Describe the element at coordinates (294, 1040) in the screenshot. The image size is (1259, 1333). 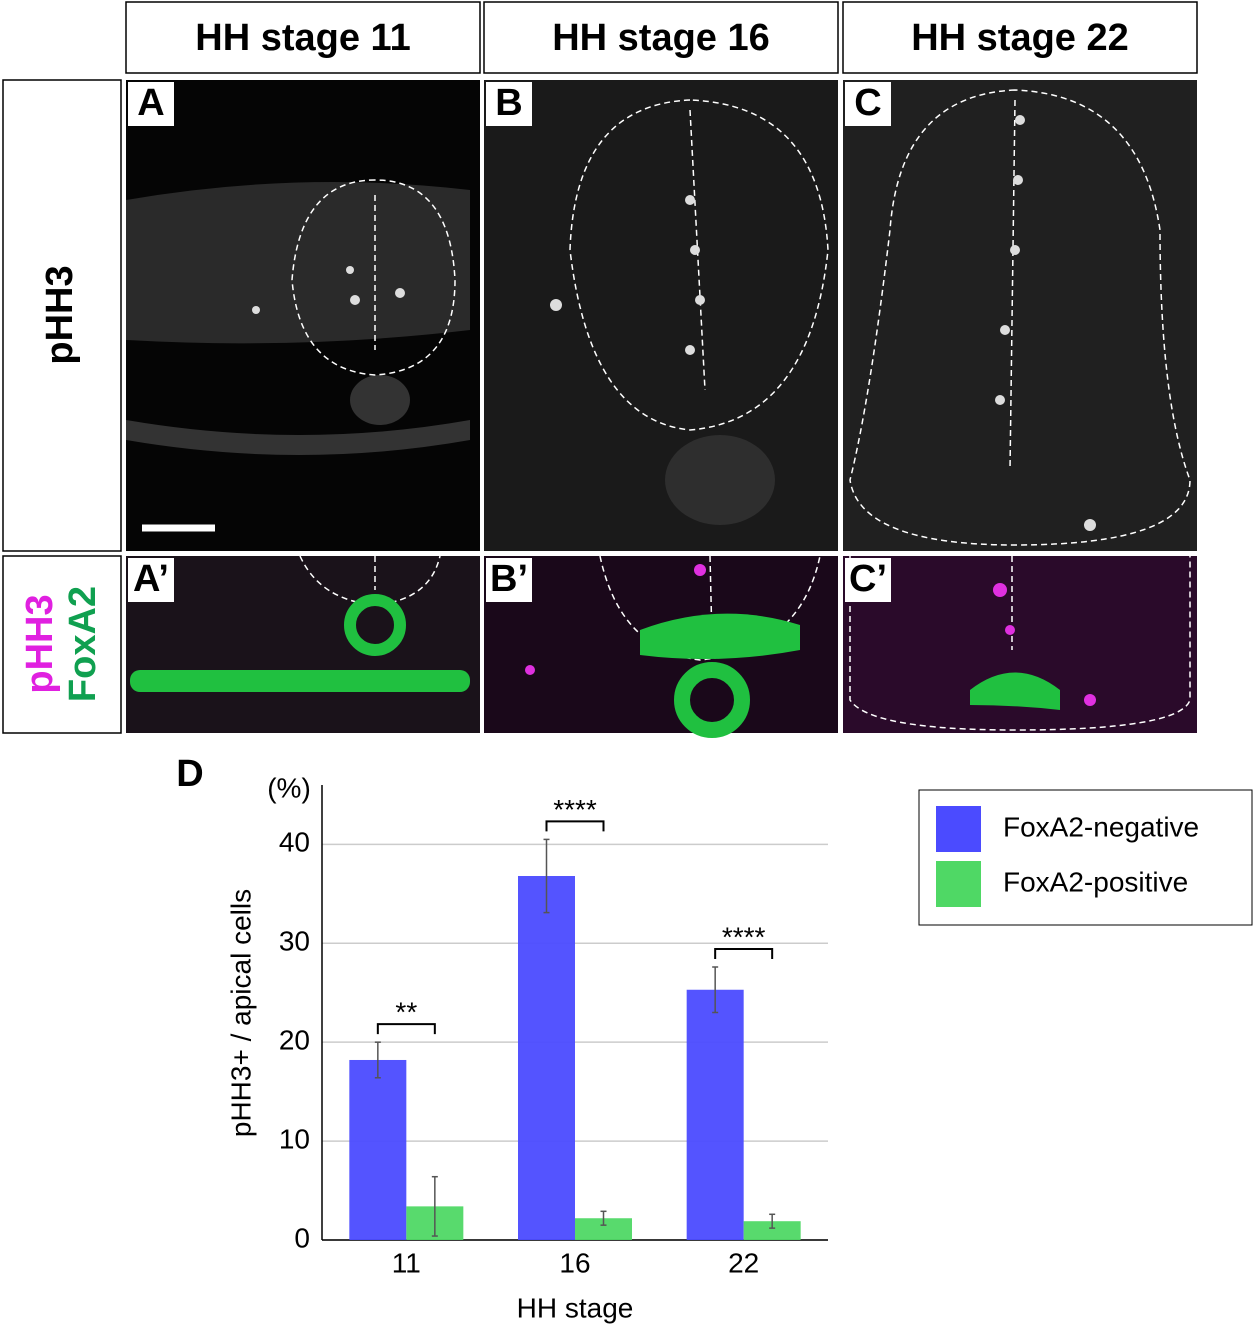
I see `y-tick-label: 20` at that location.